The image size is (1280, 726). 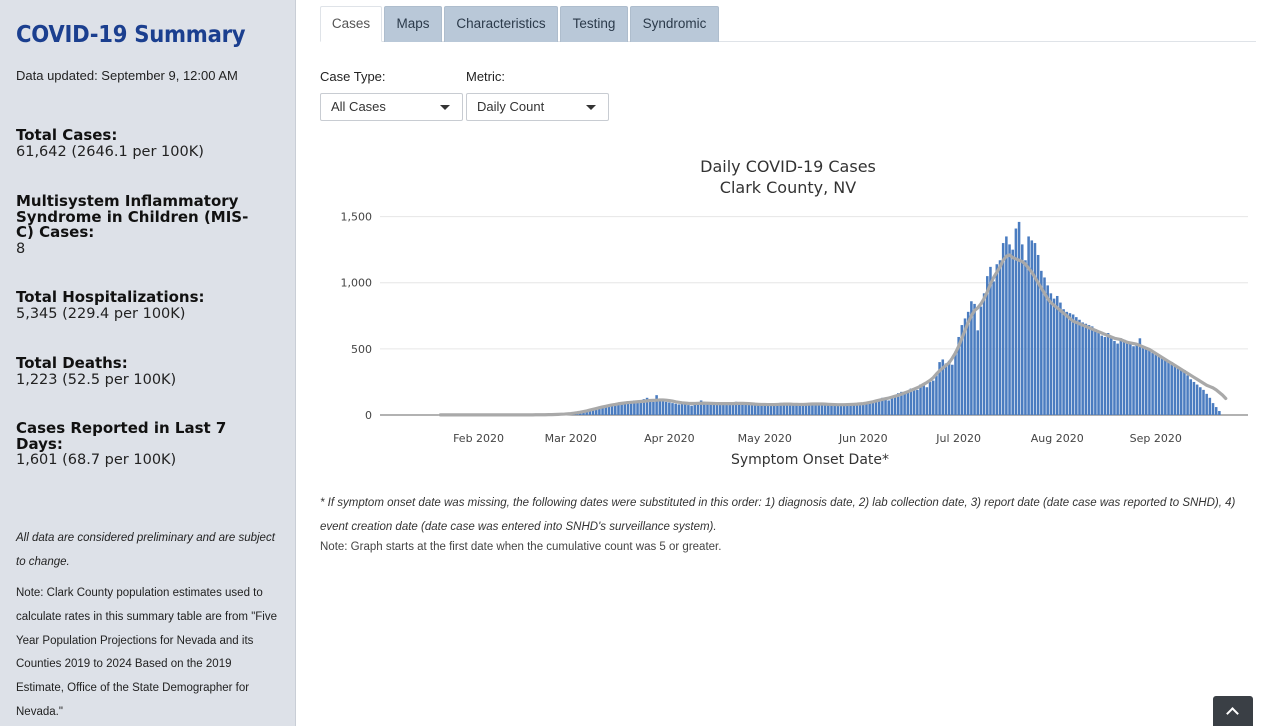 I want to click on stat-value: 1,601 (68.7 per 100K), so click(x=96, y=460).